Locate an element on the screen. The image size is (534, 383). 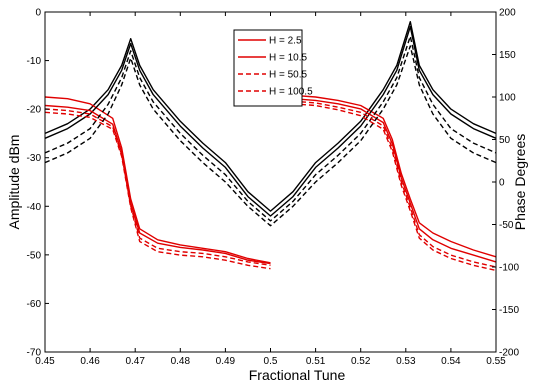
x-tick-label: 0.47 is located at coordinates (135, 361).